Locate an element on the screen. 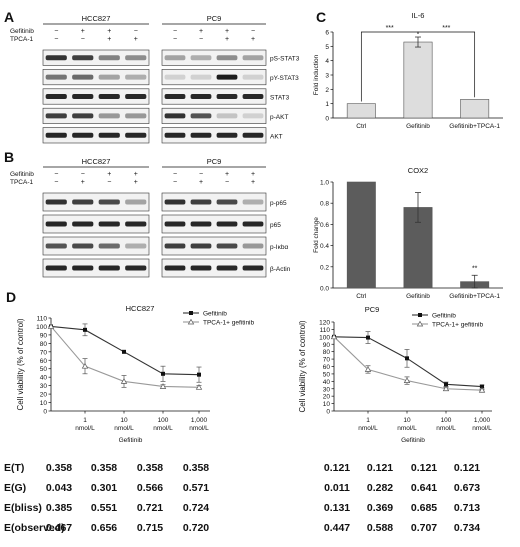 This screenshot has width=520, height=547. legend-label: Gefitinib is located at coordinates (444, 316).